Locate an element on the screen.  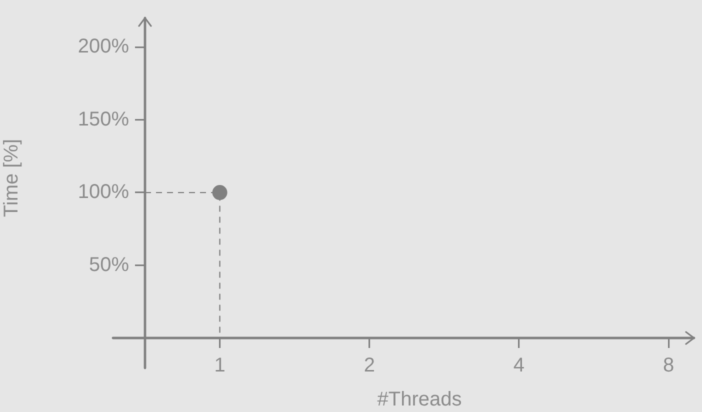
y-axis-title: Time [%] is located at coordinates (11, 178).